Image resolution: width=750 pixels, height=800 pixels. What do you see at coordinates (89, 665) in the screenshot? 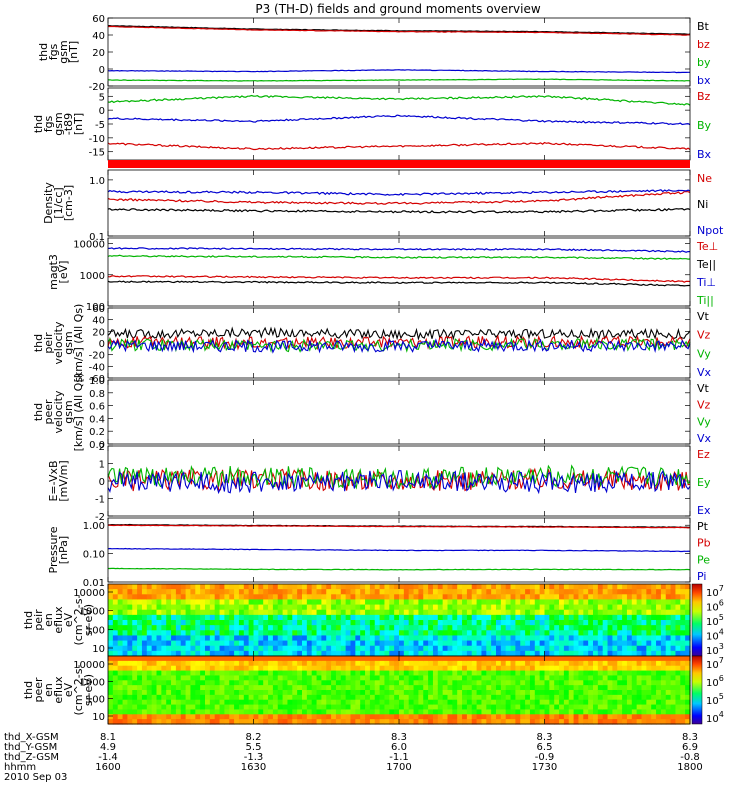
I see `y-tick-label: 10000` at bounding box center [89, 665].